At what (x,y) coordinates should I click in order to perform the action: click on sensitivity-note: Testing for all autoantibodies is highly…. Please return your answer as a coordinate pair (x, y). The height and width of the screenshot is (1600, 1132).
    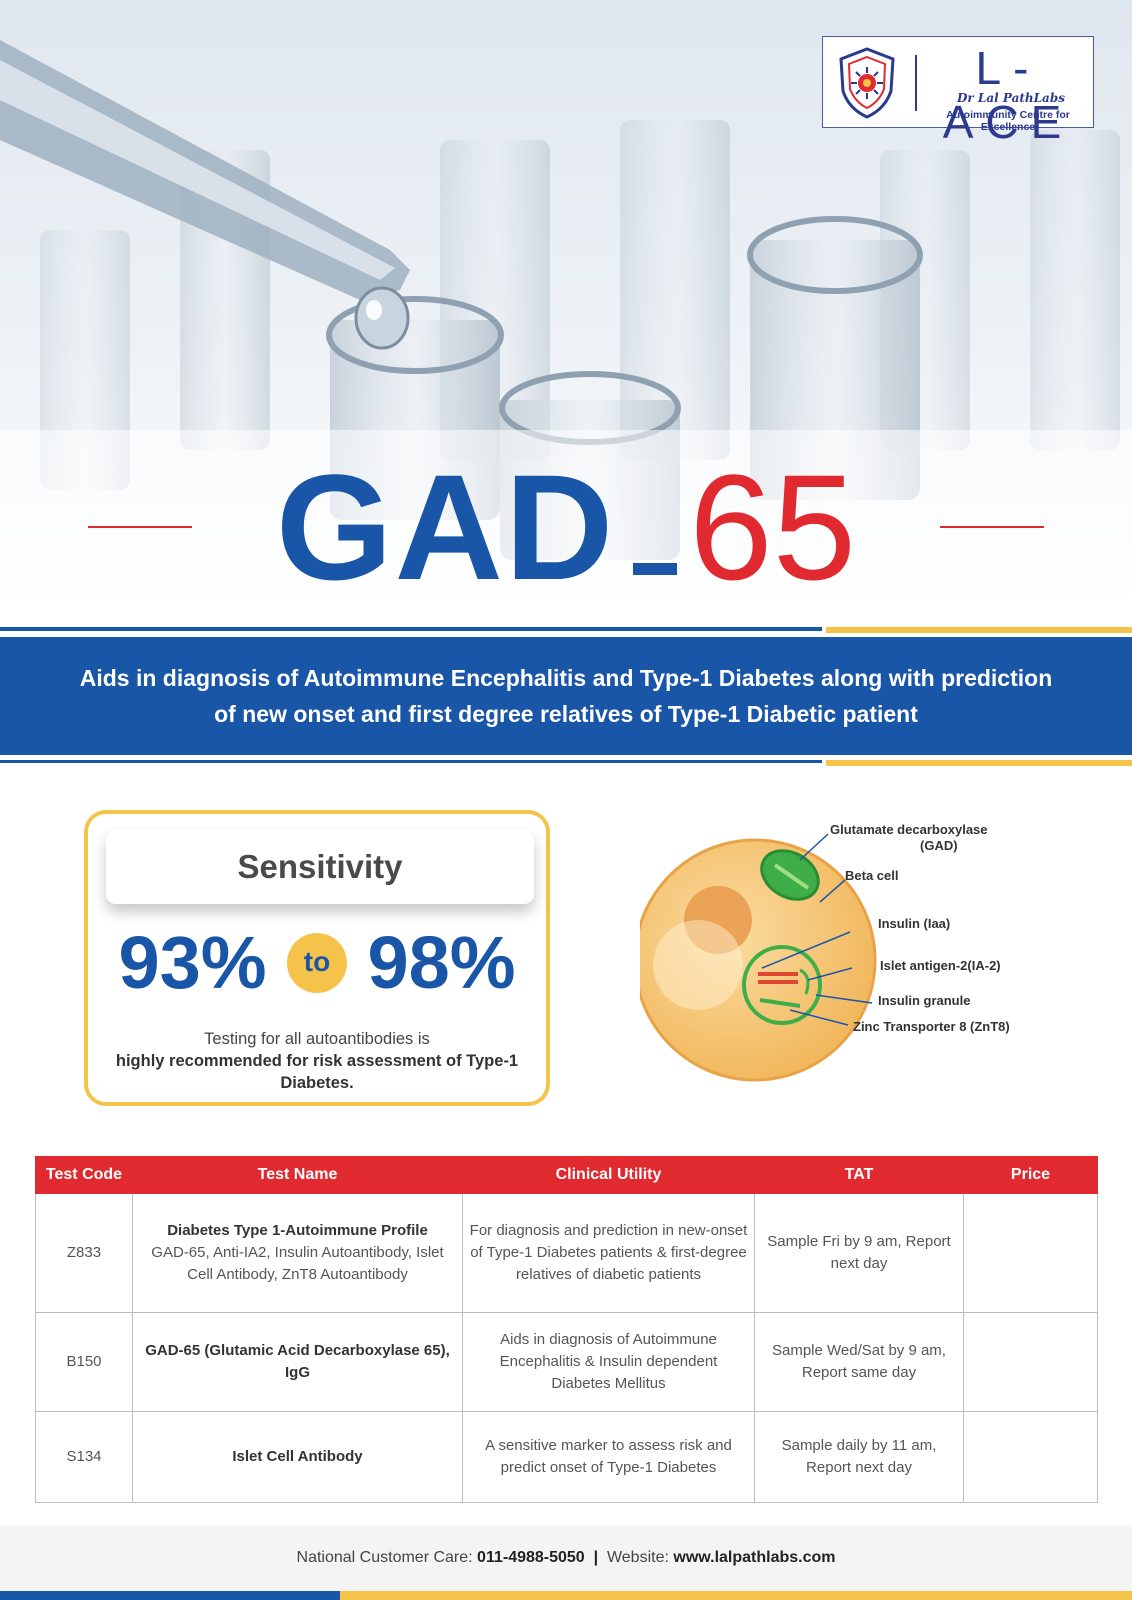
    Looking at the image, I should click on (317, 1061).